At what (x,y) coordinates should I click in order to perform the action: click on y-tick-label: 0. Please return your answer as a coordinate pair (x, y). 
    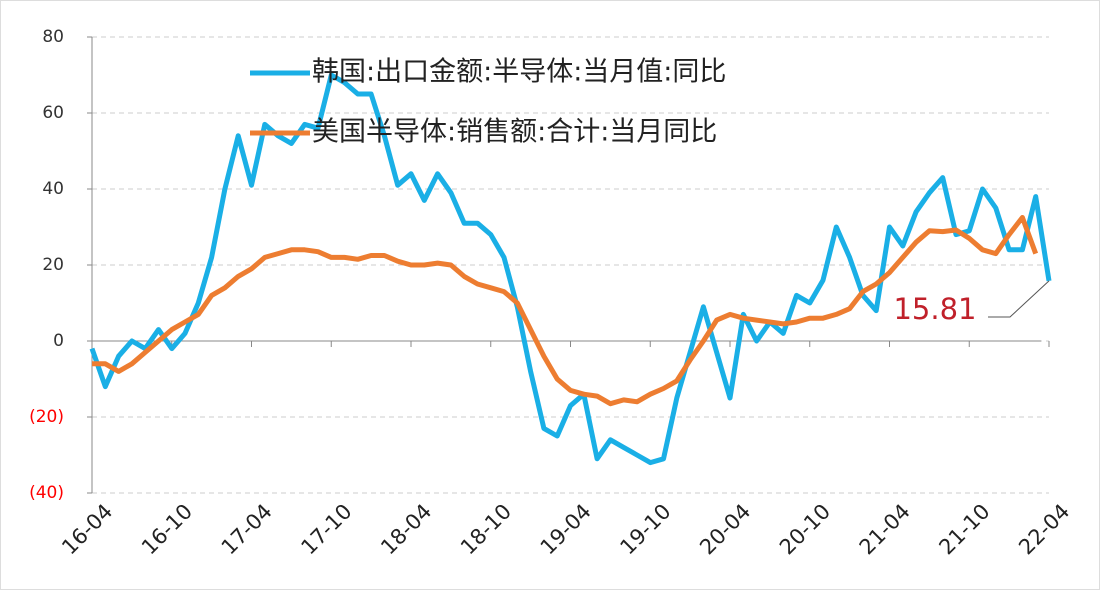
    Looking at the image, I should click on (58, 341).